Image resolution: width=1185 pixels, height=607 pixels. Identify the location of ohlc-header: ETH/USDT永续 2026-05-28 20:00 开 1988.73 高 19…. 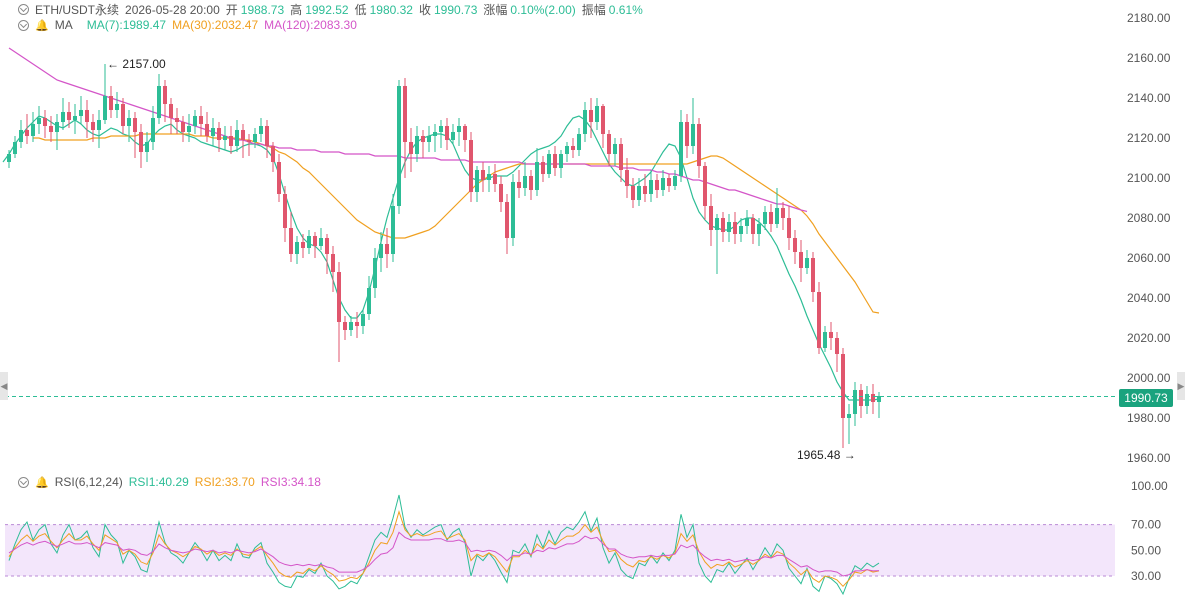
(333, 9).